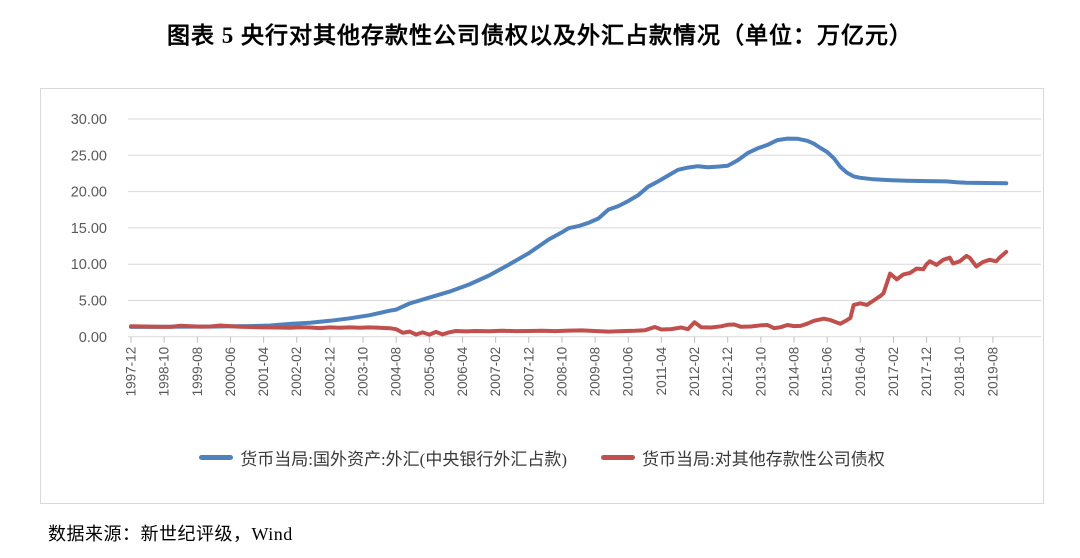 The width and height of the screenshot is (1080, 558). I want to click on x-tick-label: 2007-12, so click(528, 372).